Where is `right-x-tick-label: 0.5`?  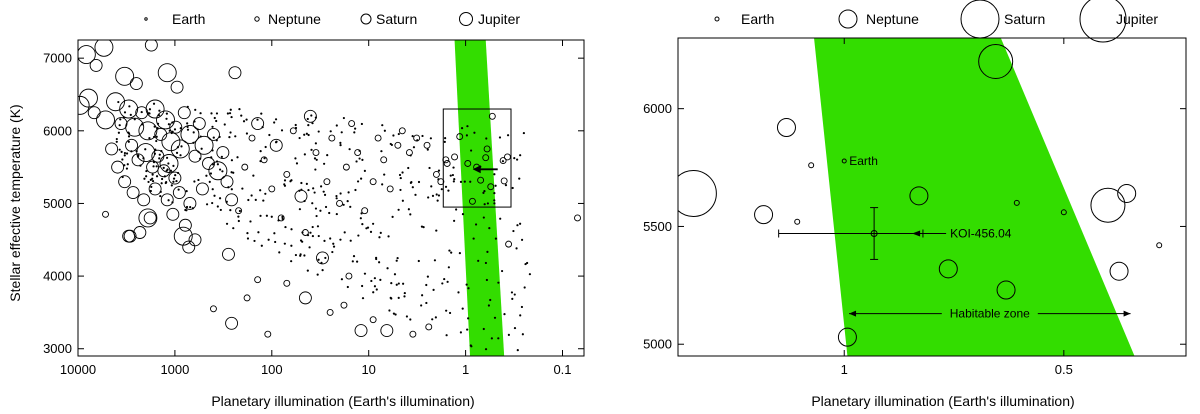
right-x-tick-label: 0.5 is located at coordinates (1064, 369).